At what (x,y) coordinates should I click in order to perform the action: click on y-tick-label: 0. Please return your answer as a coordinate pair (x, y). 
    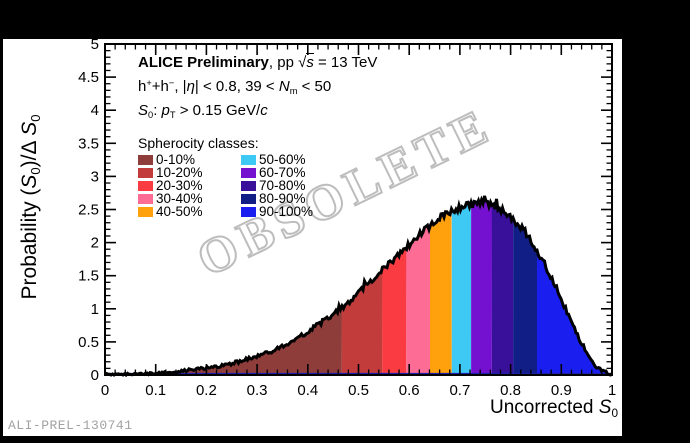
    Looking at the image, I should click on (95, 375).